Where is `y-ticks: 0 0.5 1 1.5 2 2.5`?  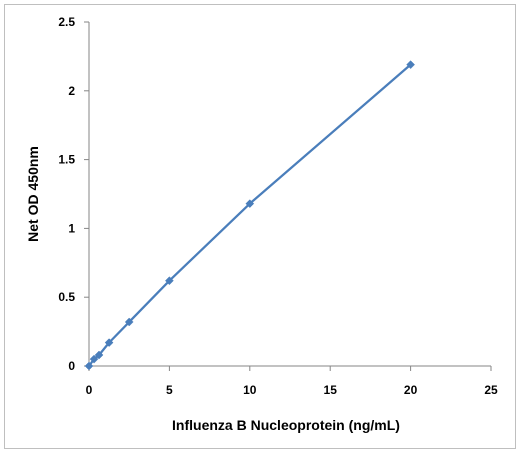
y-ticks: 0 0.5 1 1.5 2 2.5 is located at coordinates (73, 194).